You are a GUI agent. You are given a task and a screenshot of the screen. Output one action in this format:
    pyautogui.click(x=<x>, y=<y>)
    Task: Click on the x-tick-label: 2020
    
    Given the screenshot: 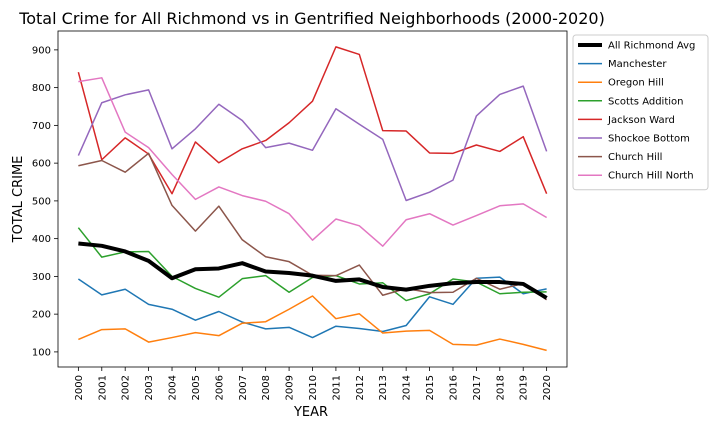 What is the action you would take?
    pyautogui.click(x=547, y=387)
    